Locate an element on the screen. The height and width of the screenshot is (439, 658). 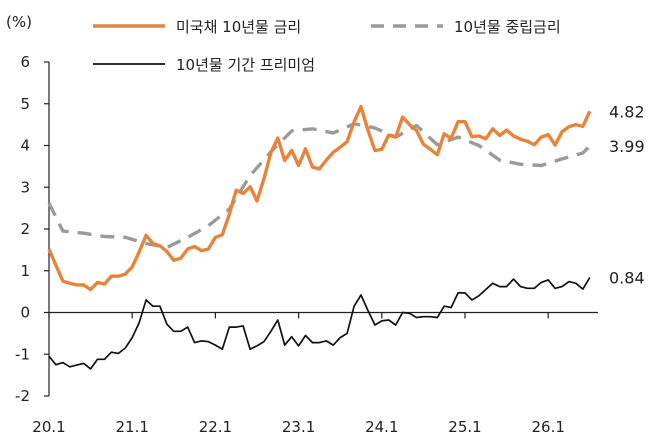
end-value-label-neutral: 3.99 is located at coordinates (627, 146).